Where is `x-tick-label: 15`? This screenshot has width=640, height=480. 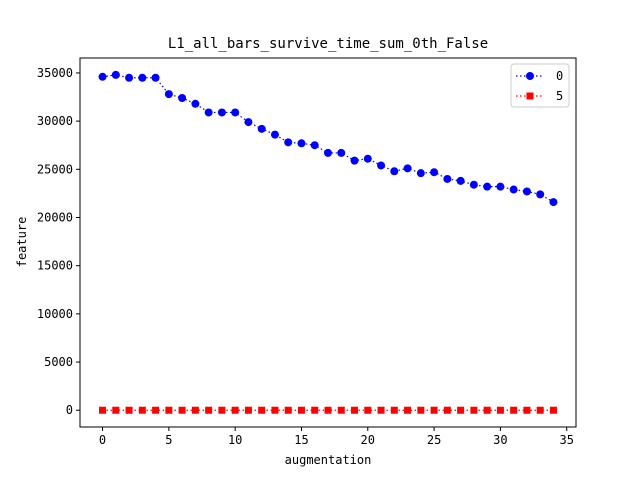
x-tick-label: 15 is located at coordinates (301, 440).